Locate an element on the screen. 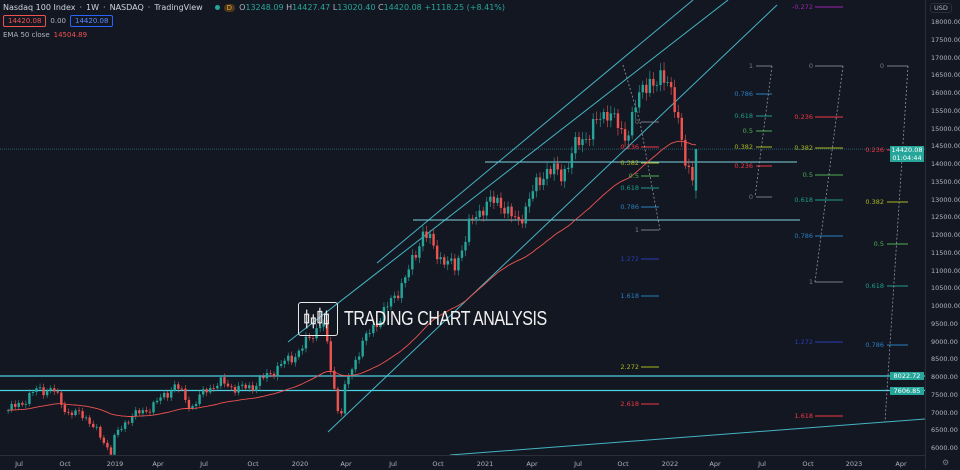 The width and height of the screenshot is (960, 470). sell-button: 14420.08 is located at coordinates (25, 21).